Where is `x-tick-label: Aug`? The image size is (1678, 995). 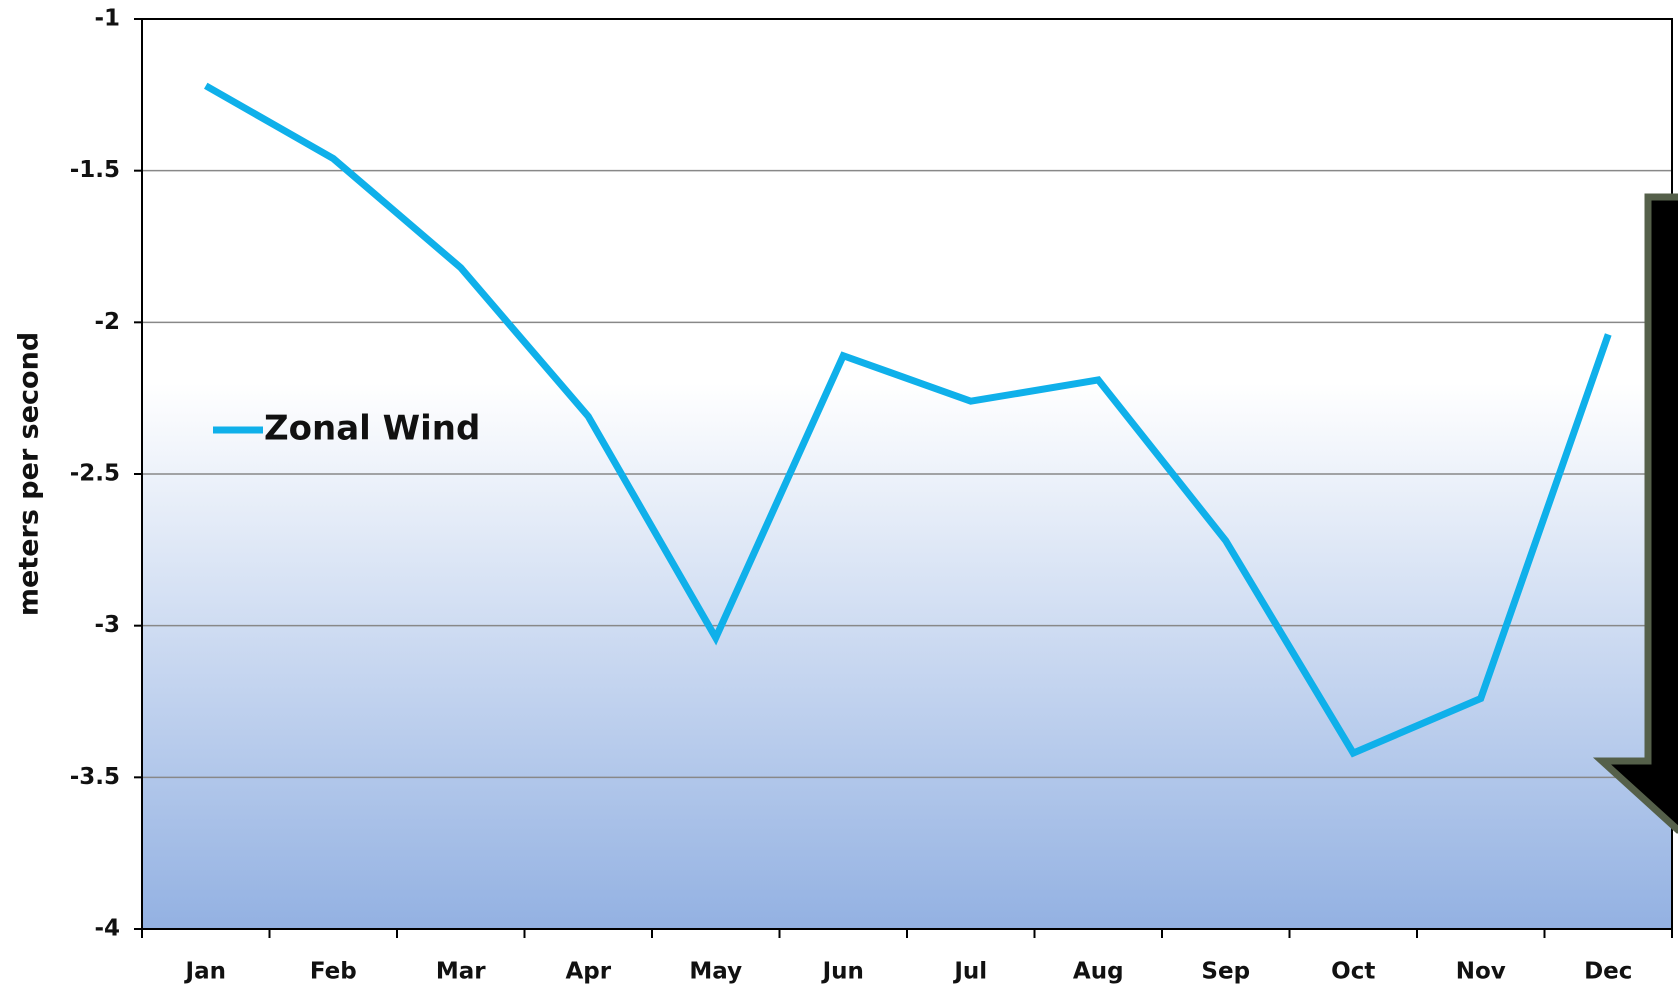 x-tick-label: Aug is located at coordinates (1098, 972).